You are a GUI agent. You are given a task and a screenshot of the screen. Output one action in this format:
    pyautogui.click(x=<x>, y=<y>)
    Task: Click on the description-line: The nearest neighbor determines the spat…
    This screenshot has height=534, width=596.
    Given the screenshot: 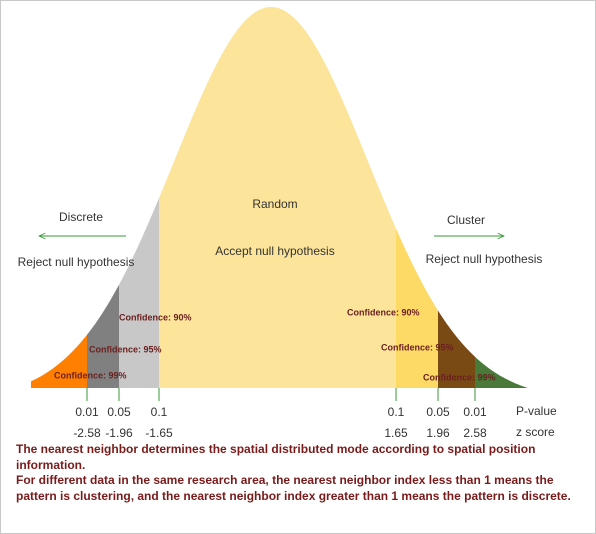 What is the action you would take?
    pyautogui.click(x=276, y=457)
    